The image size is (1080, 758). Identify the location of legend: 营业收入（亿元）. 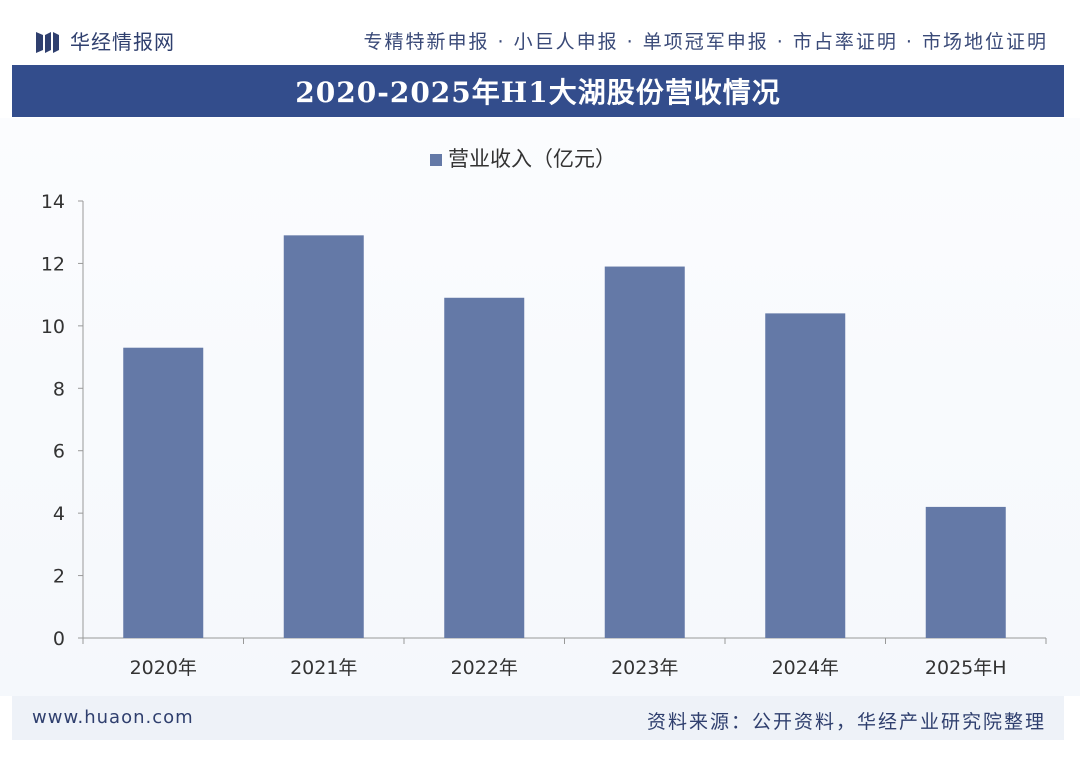
(523, 159).